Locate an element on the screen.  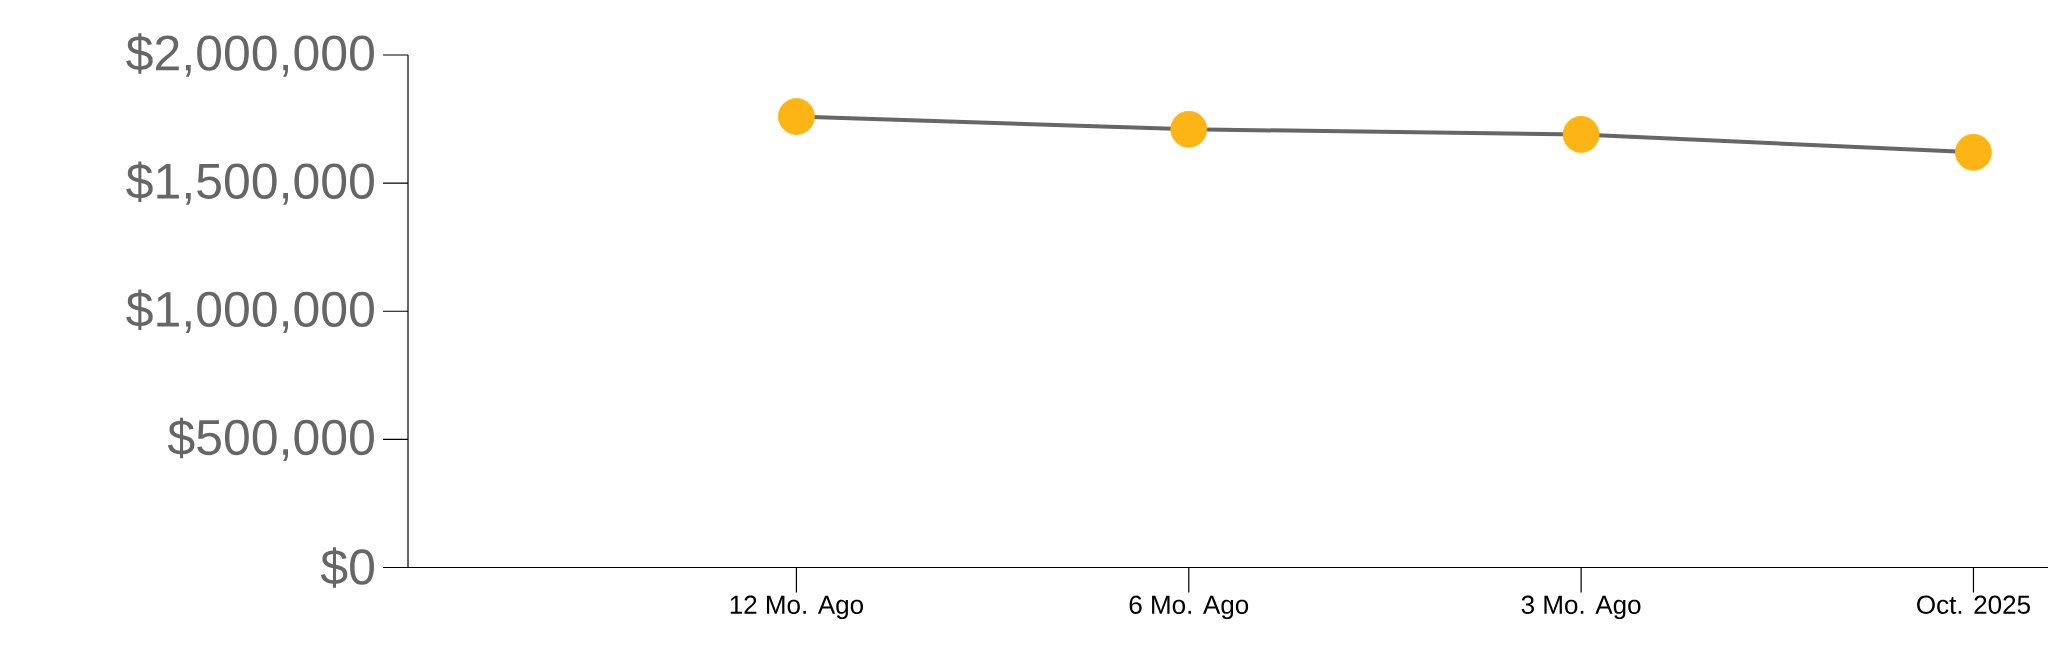
y-tick-label: $1,000,000 is located at coordinates (250, 311).